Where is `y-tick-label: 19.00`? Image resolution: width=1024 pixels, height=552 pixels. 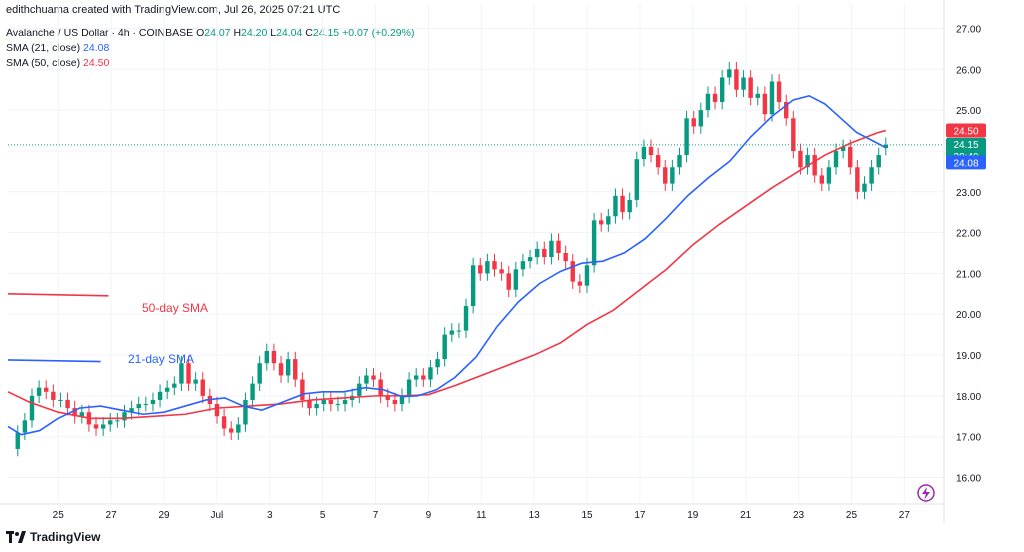 y-tick-label: 19.00 is located at coordinates (968, 356).